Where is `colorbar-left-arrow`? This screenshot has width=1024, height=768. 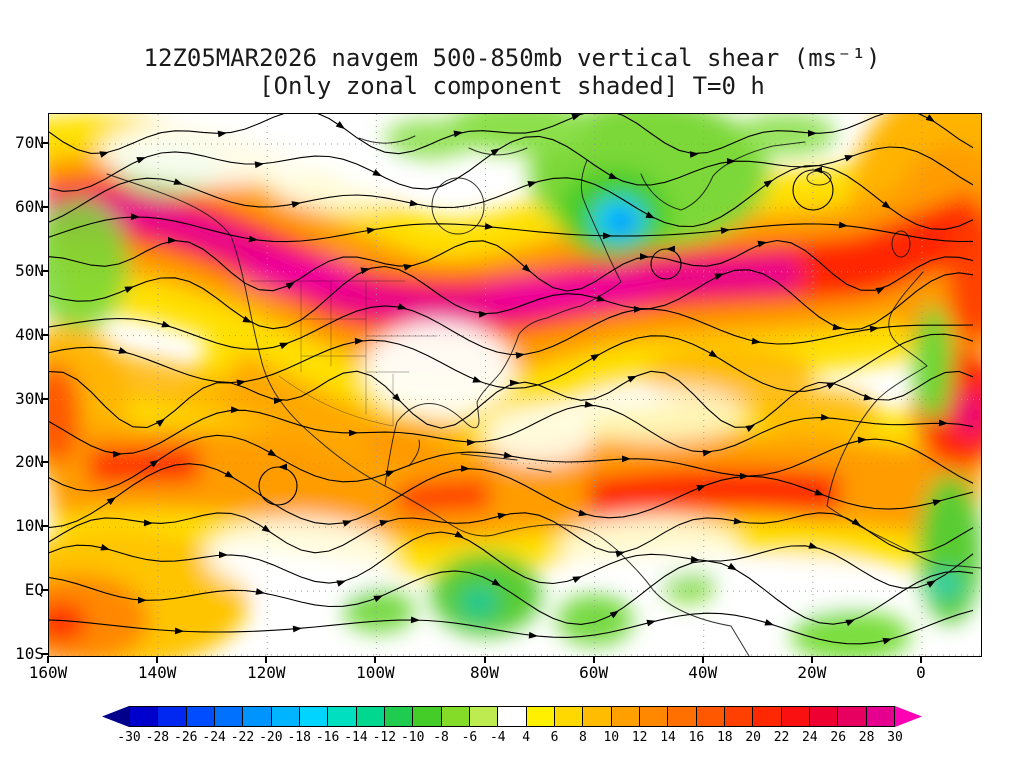 colorbar-left-arrow is located at coordinates (115, 716).